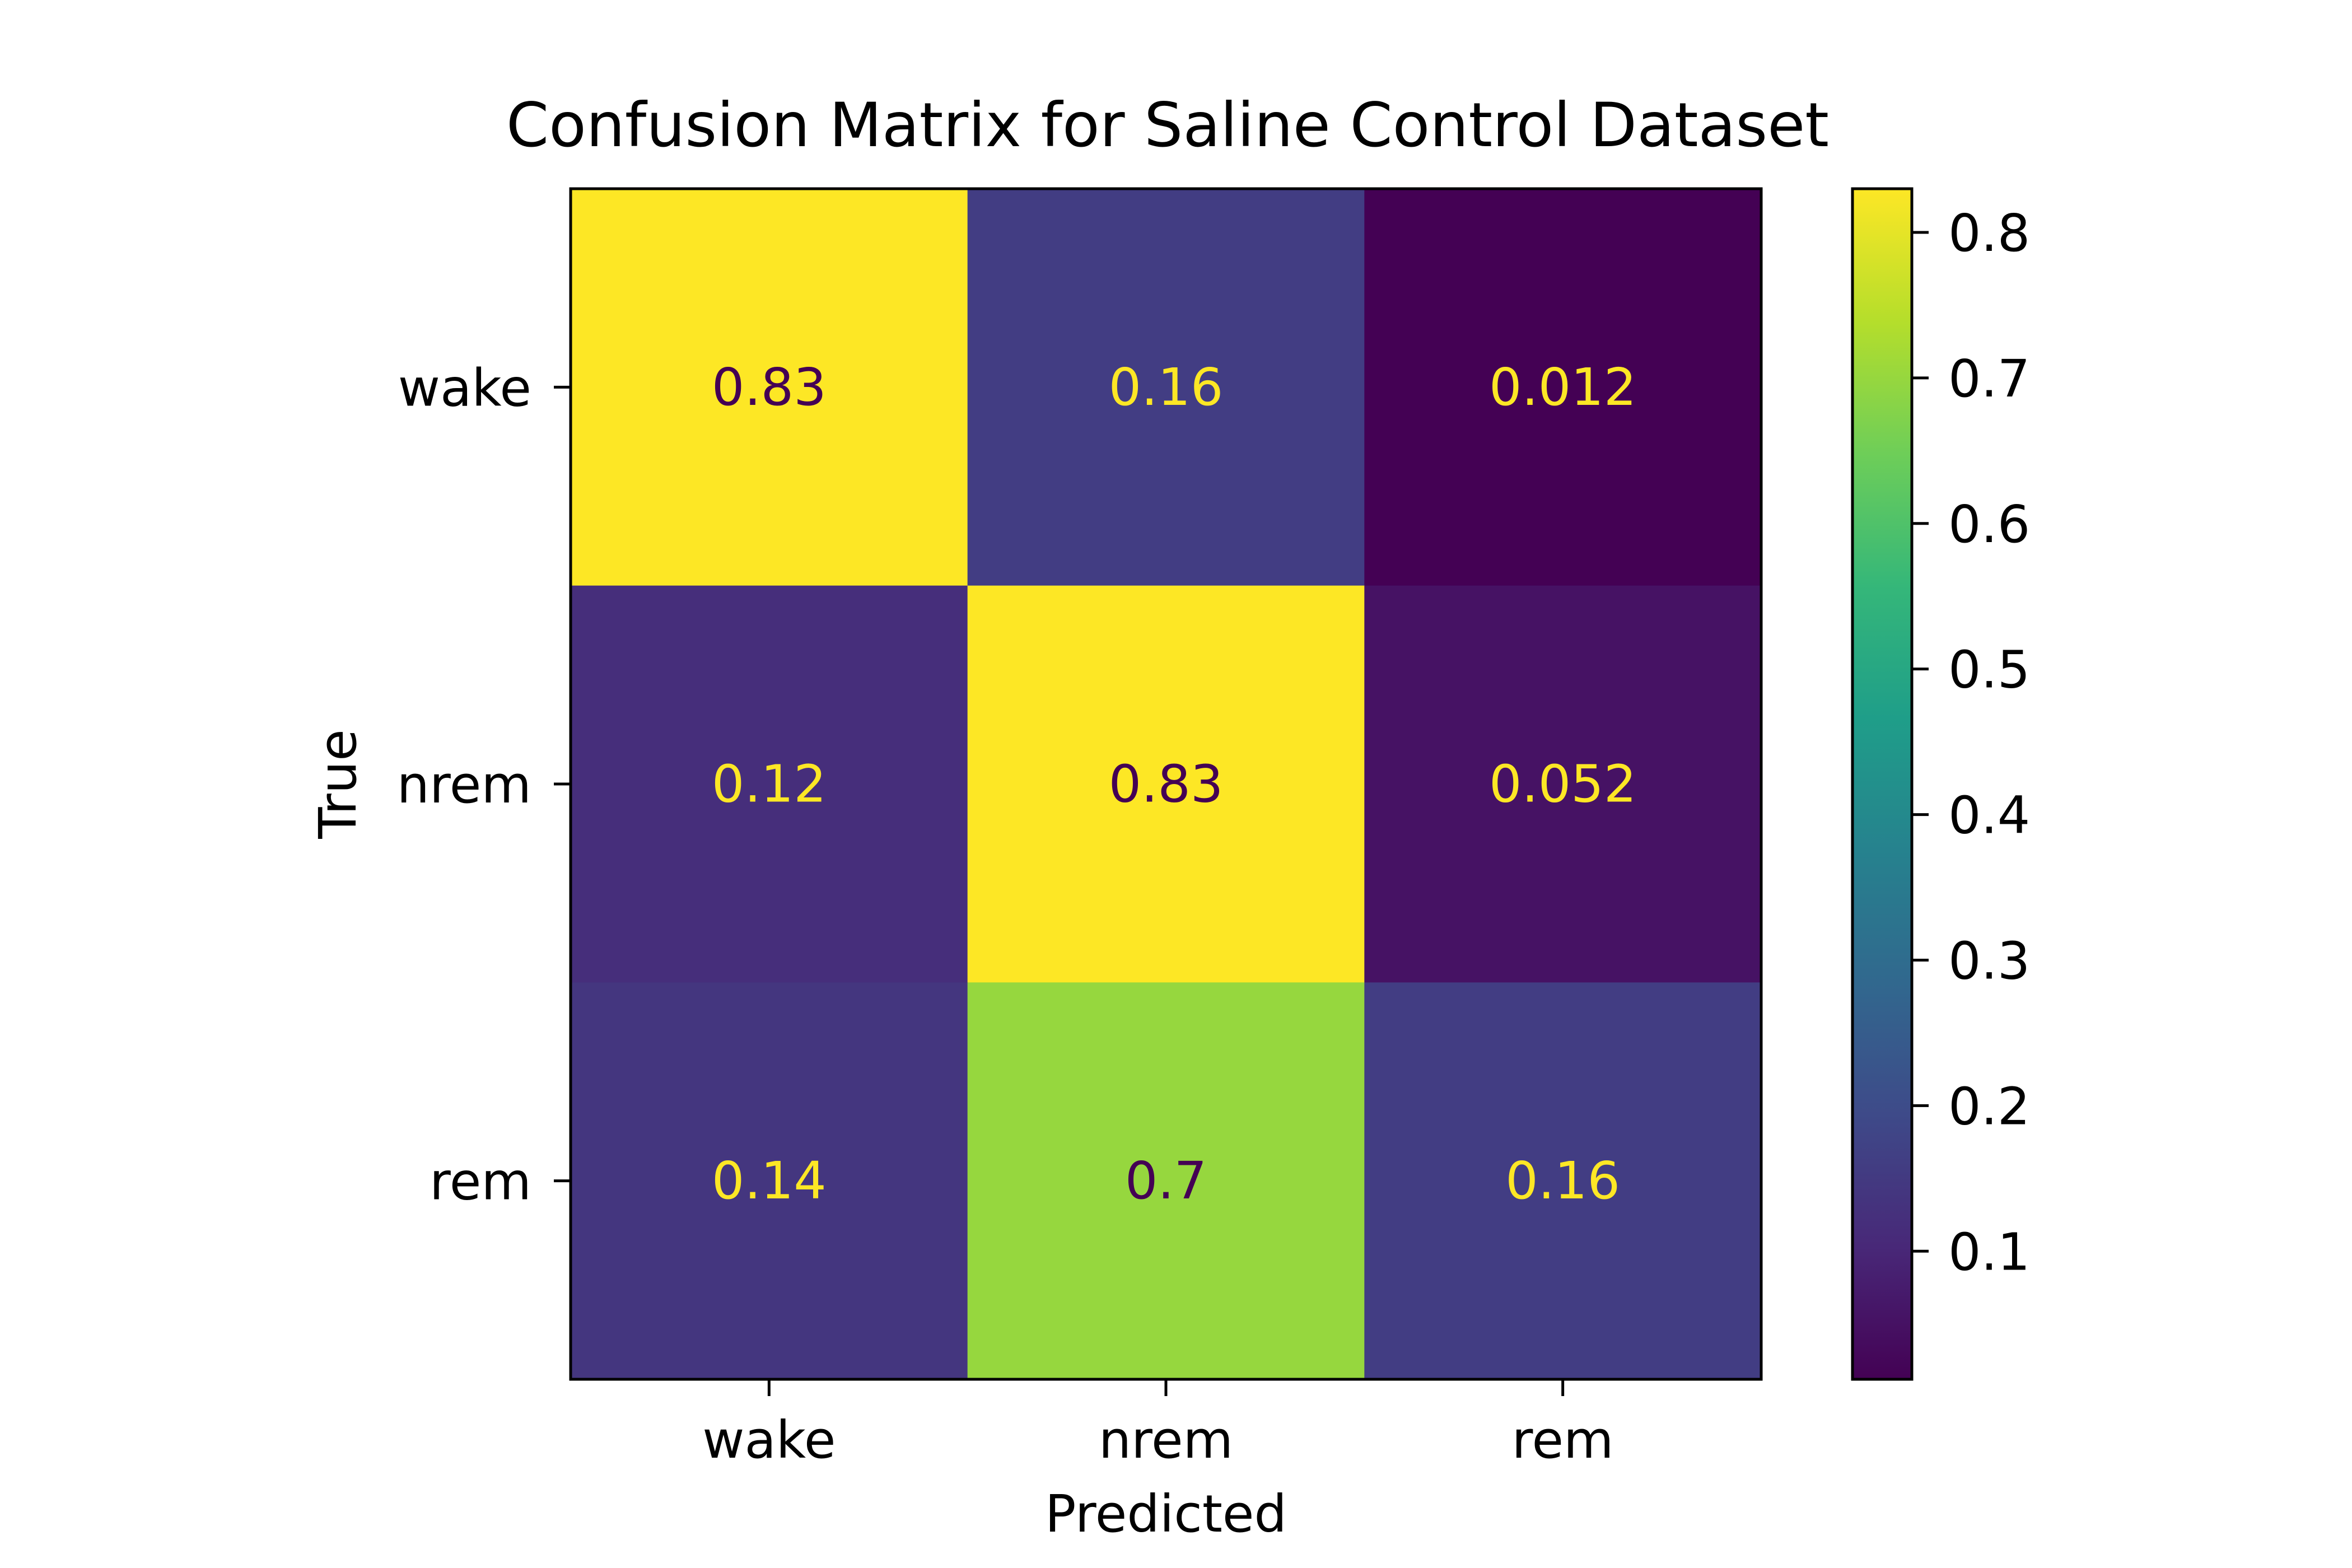 The height and width of the screenshot is (1568, 2352). What do you see at coordinates (1989, 961) in the screenshot?
I see `colorbar-tick-label: 0.3` at bounding box center [1989, 961].